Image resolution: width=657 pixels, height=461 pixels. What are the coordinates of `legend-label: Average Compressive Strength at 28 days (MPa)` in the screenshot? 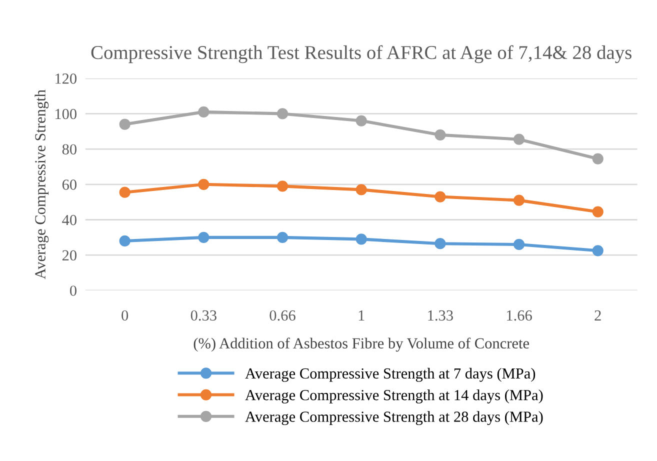 It's located at (394, 418).